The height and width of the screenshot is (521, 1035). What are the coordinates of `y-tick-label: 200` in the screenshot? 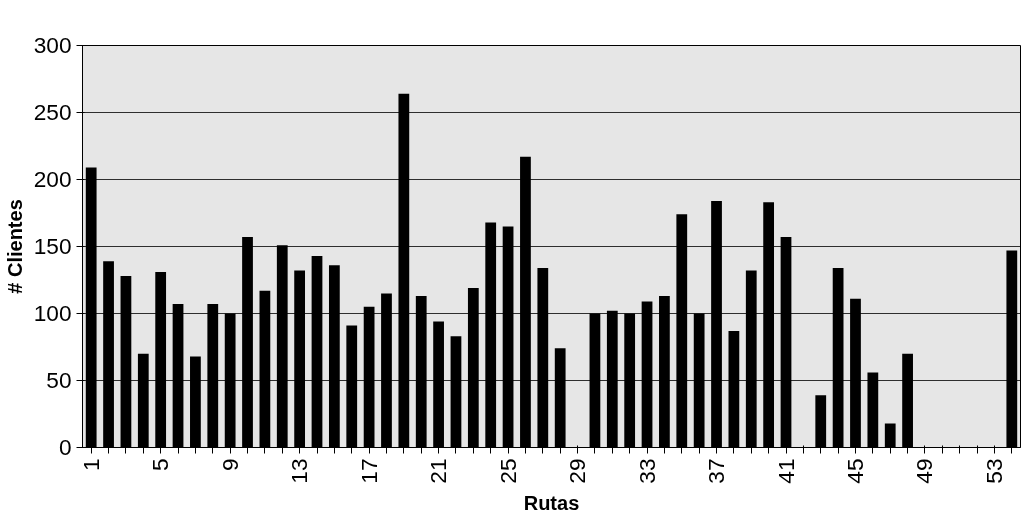 It's located at (52, 179).